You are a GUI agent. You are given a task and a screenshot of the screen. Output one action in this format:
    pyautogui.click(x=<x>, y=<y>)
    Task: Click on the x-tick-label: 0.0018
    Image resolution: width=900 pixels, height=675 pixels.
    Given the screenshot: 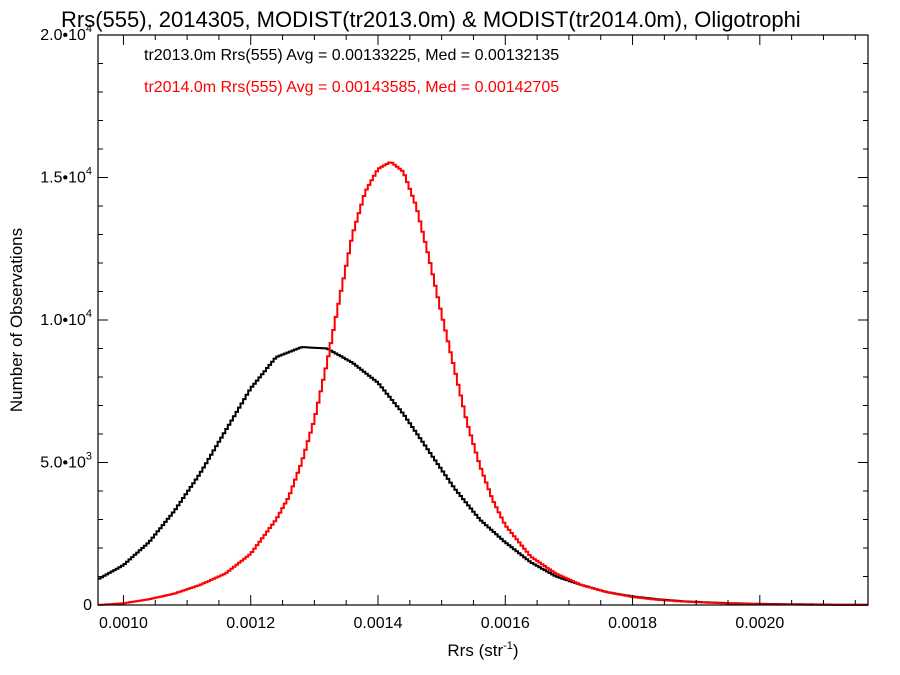 What is the action you would take?
    pyautogui.click(x=632, y=623)
    